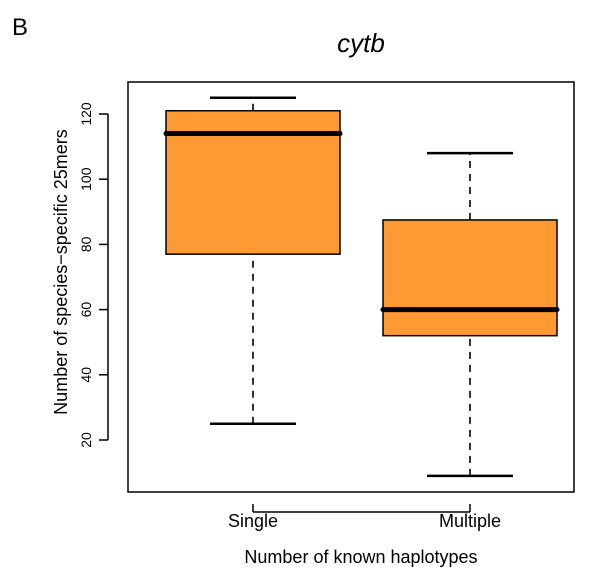 The height and width of the screenshot is (573, 593). What do you see at coordinates (93, 275) in the screenshot?
I see `y-axis: 20 40 60 80 100 120` at bounding box center [93, 275].